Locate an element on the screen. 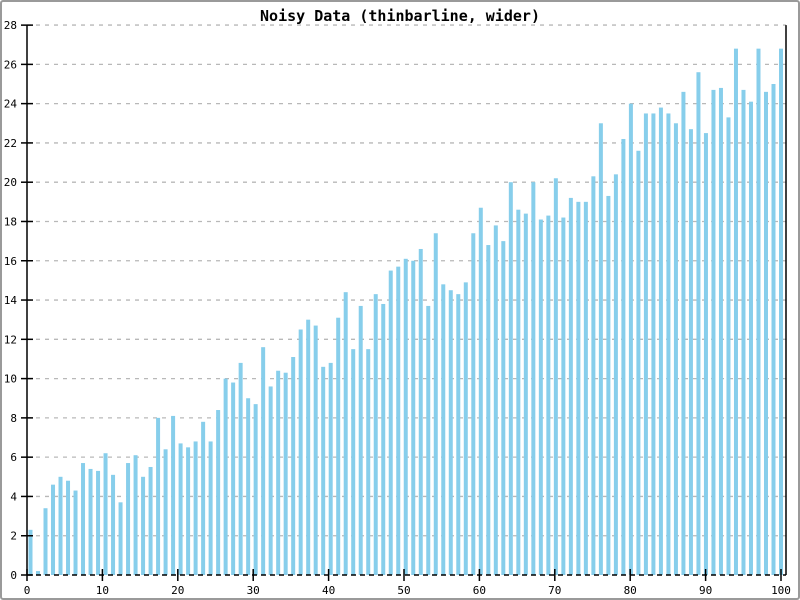  y-tick-label: 6 is located at coordinates (13, 457).